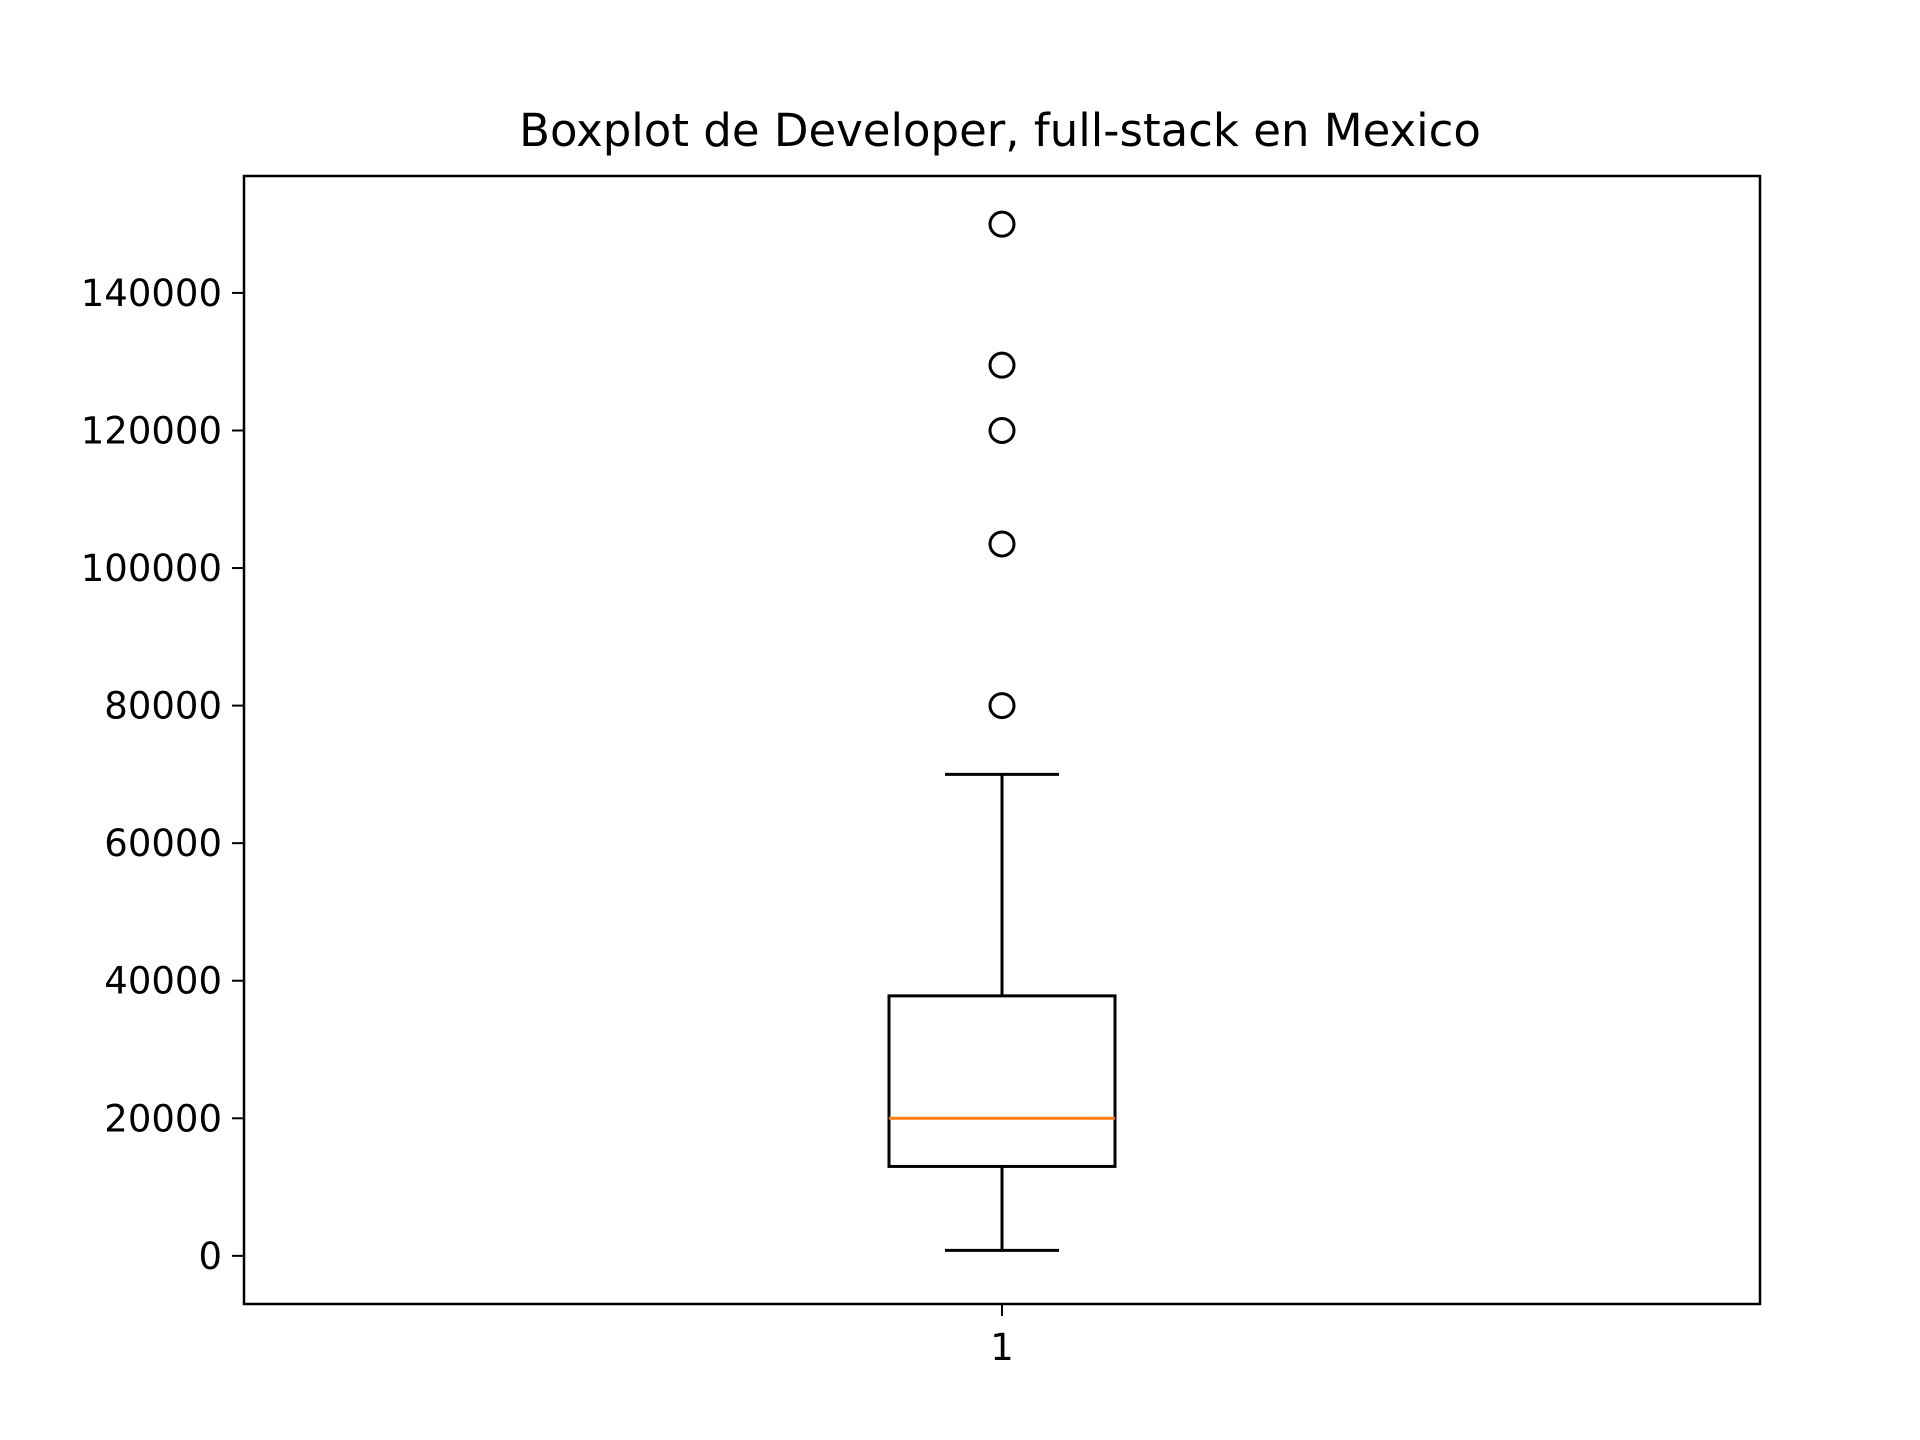 This screenshot has width=1920, height=1440. Describe the element at coordinates (1002, 1081) in the screenshot. I see `iqr-box` at that location.